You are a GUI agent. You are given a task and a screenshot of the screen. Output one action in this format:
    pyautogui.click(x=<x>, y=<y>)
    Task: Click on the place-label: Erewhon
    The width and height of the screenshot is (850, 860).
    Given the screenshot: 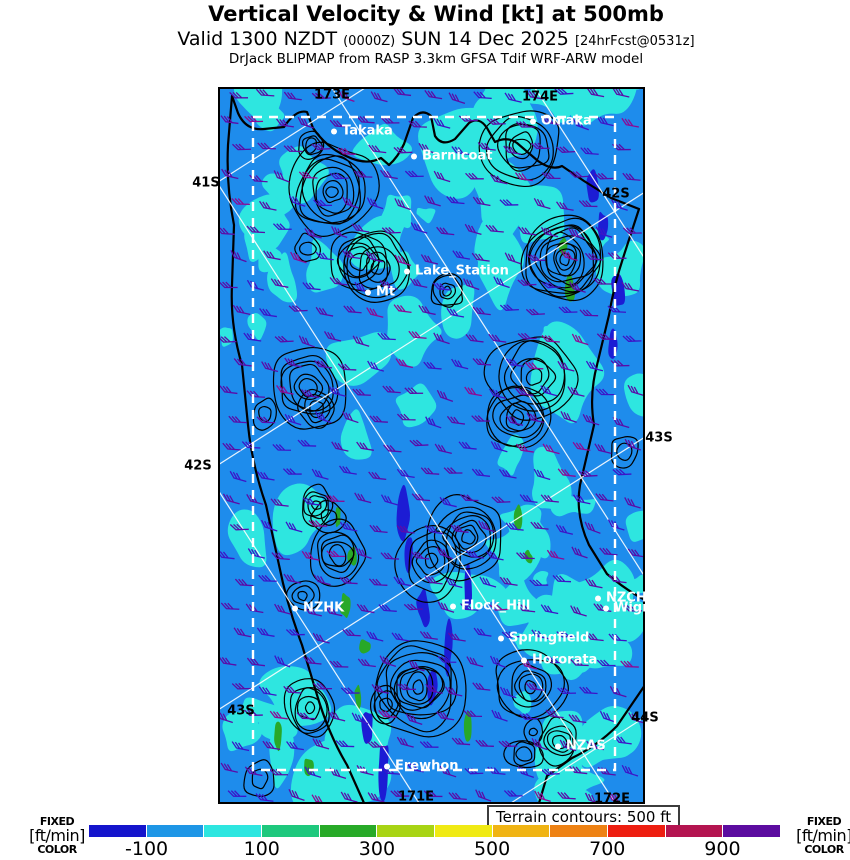 What is the action you would take?
    pyautogui.click(x=421, y=766)
    